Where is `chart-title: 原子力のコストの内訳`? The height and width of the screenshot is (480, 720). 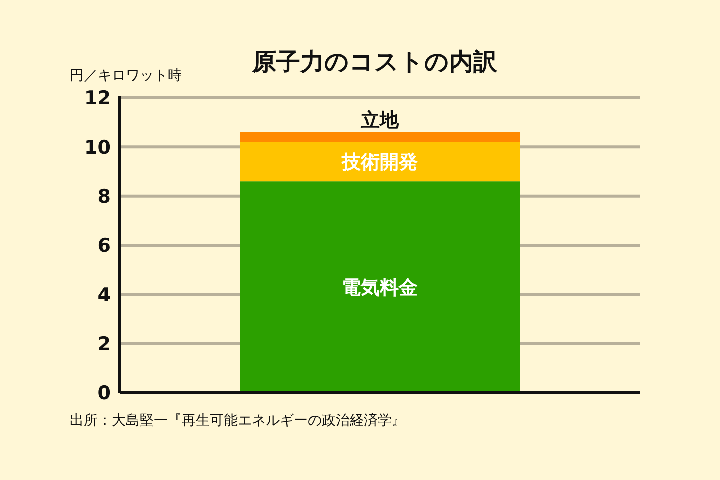
chart-title: 原子力のコストの内訳 is located at coordinates (375, 62).